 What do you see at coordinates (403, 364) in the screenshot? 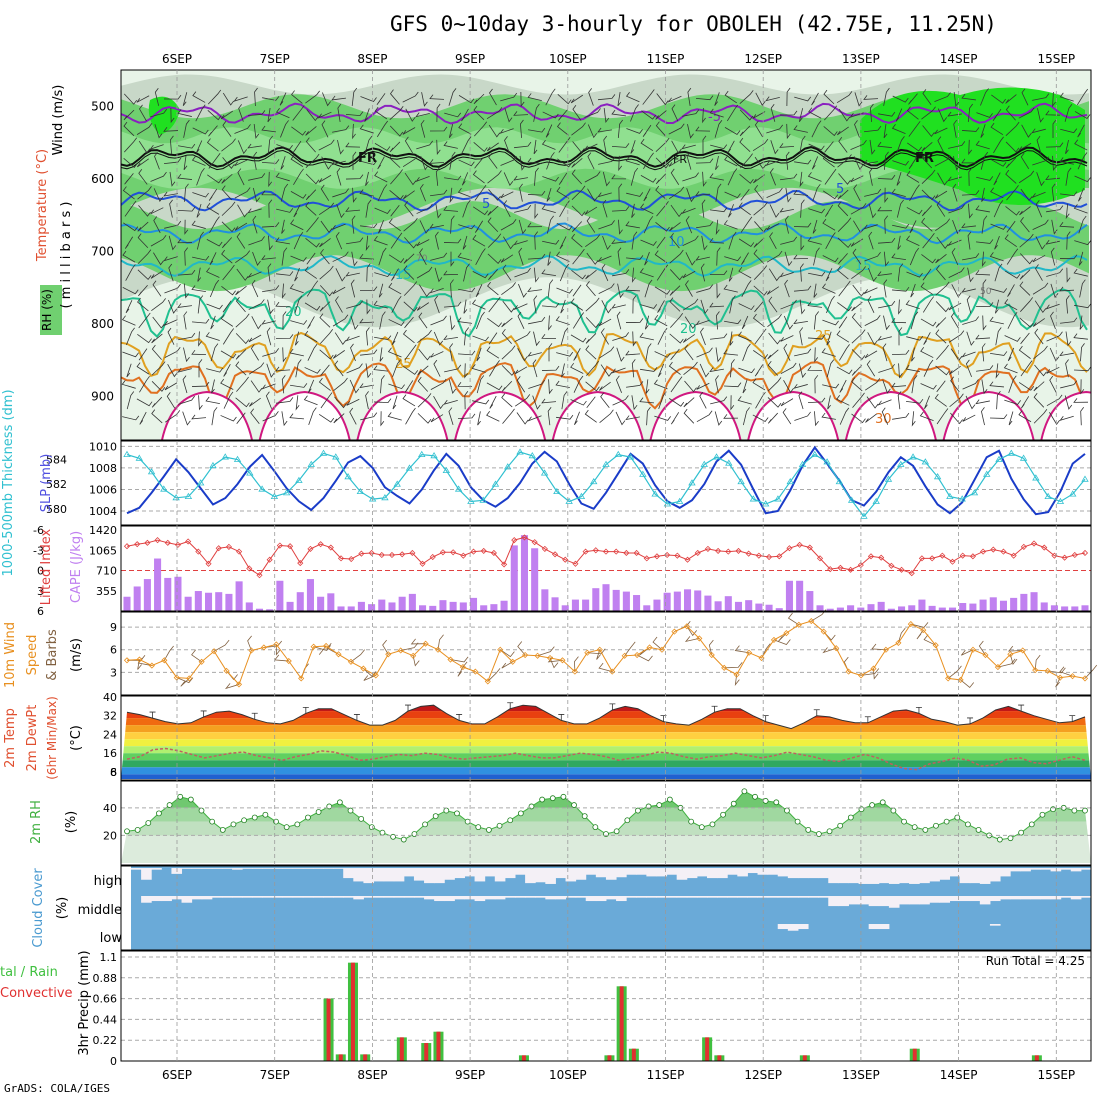
I see `isotherm-label: 25` at bounding box center [403, 364].